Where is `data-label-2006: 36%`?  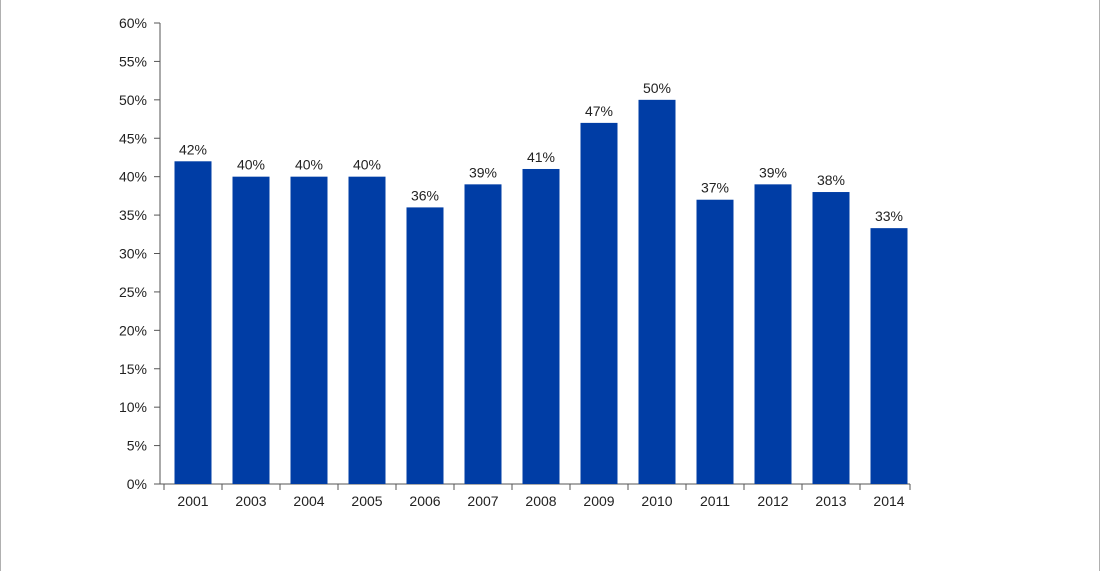 data-label-2006: 36% is located at coordinates (425, 195).